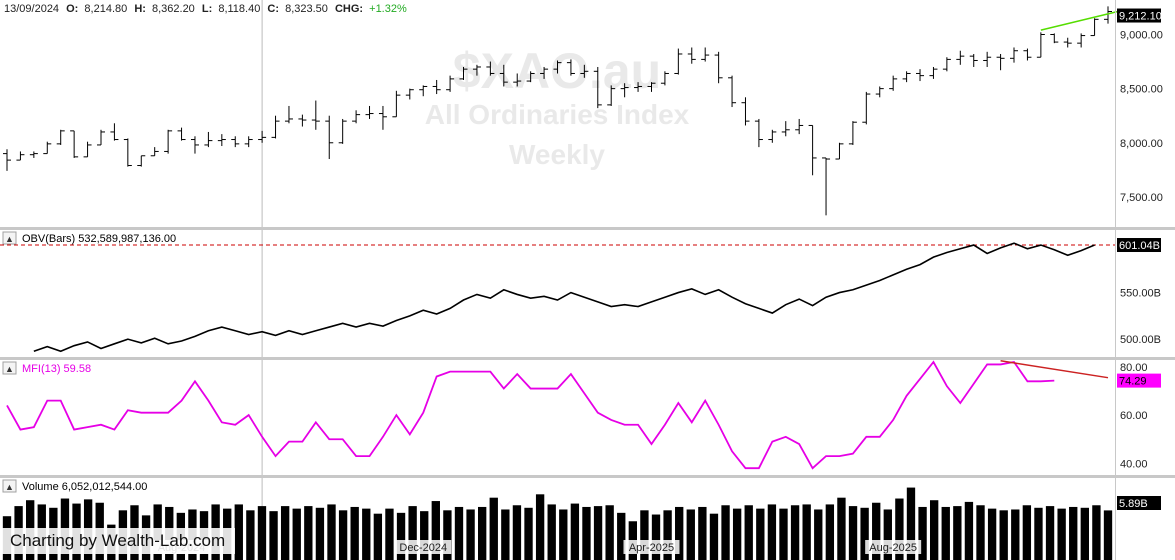  Describe the element at coordinates (587, 358) in the screenshot. I see `separator-obv-mfi` at that location.